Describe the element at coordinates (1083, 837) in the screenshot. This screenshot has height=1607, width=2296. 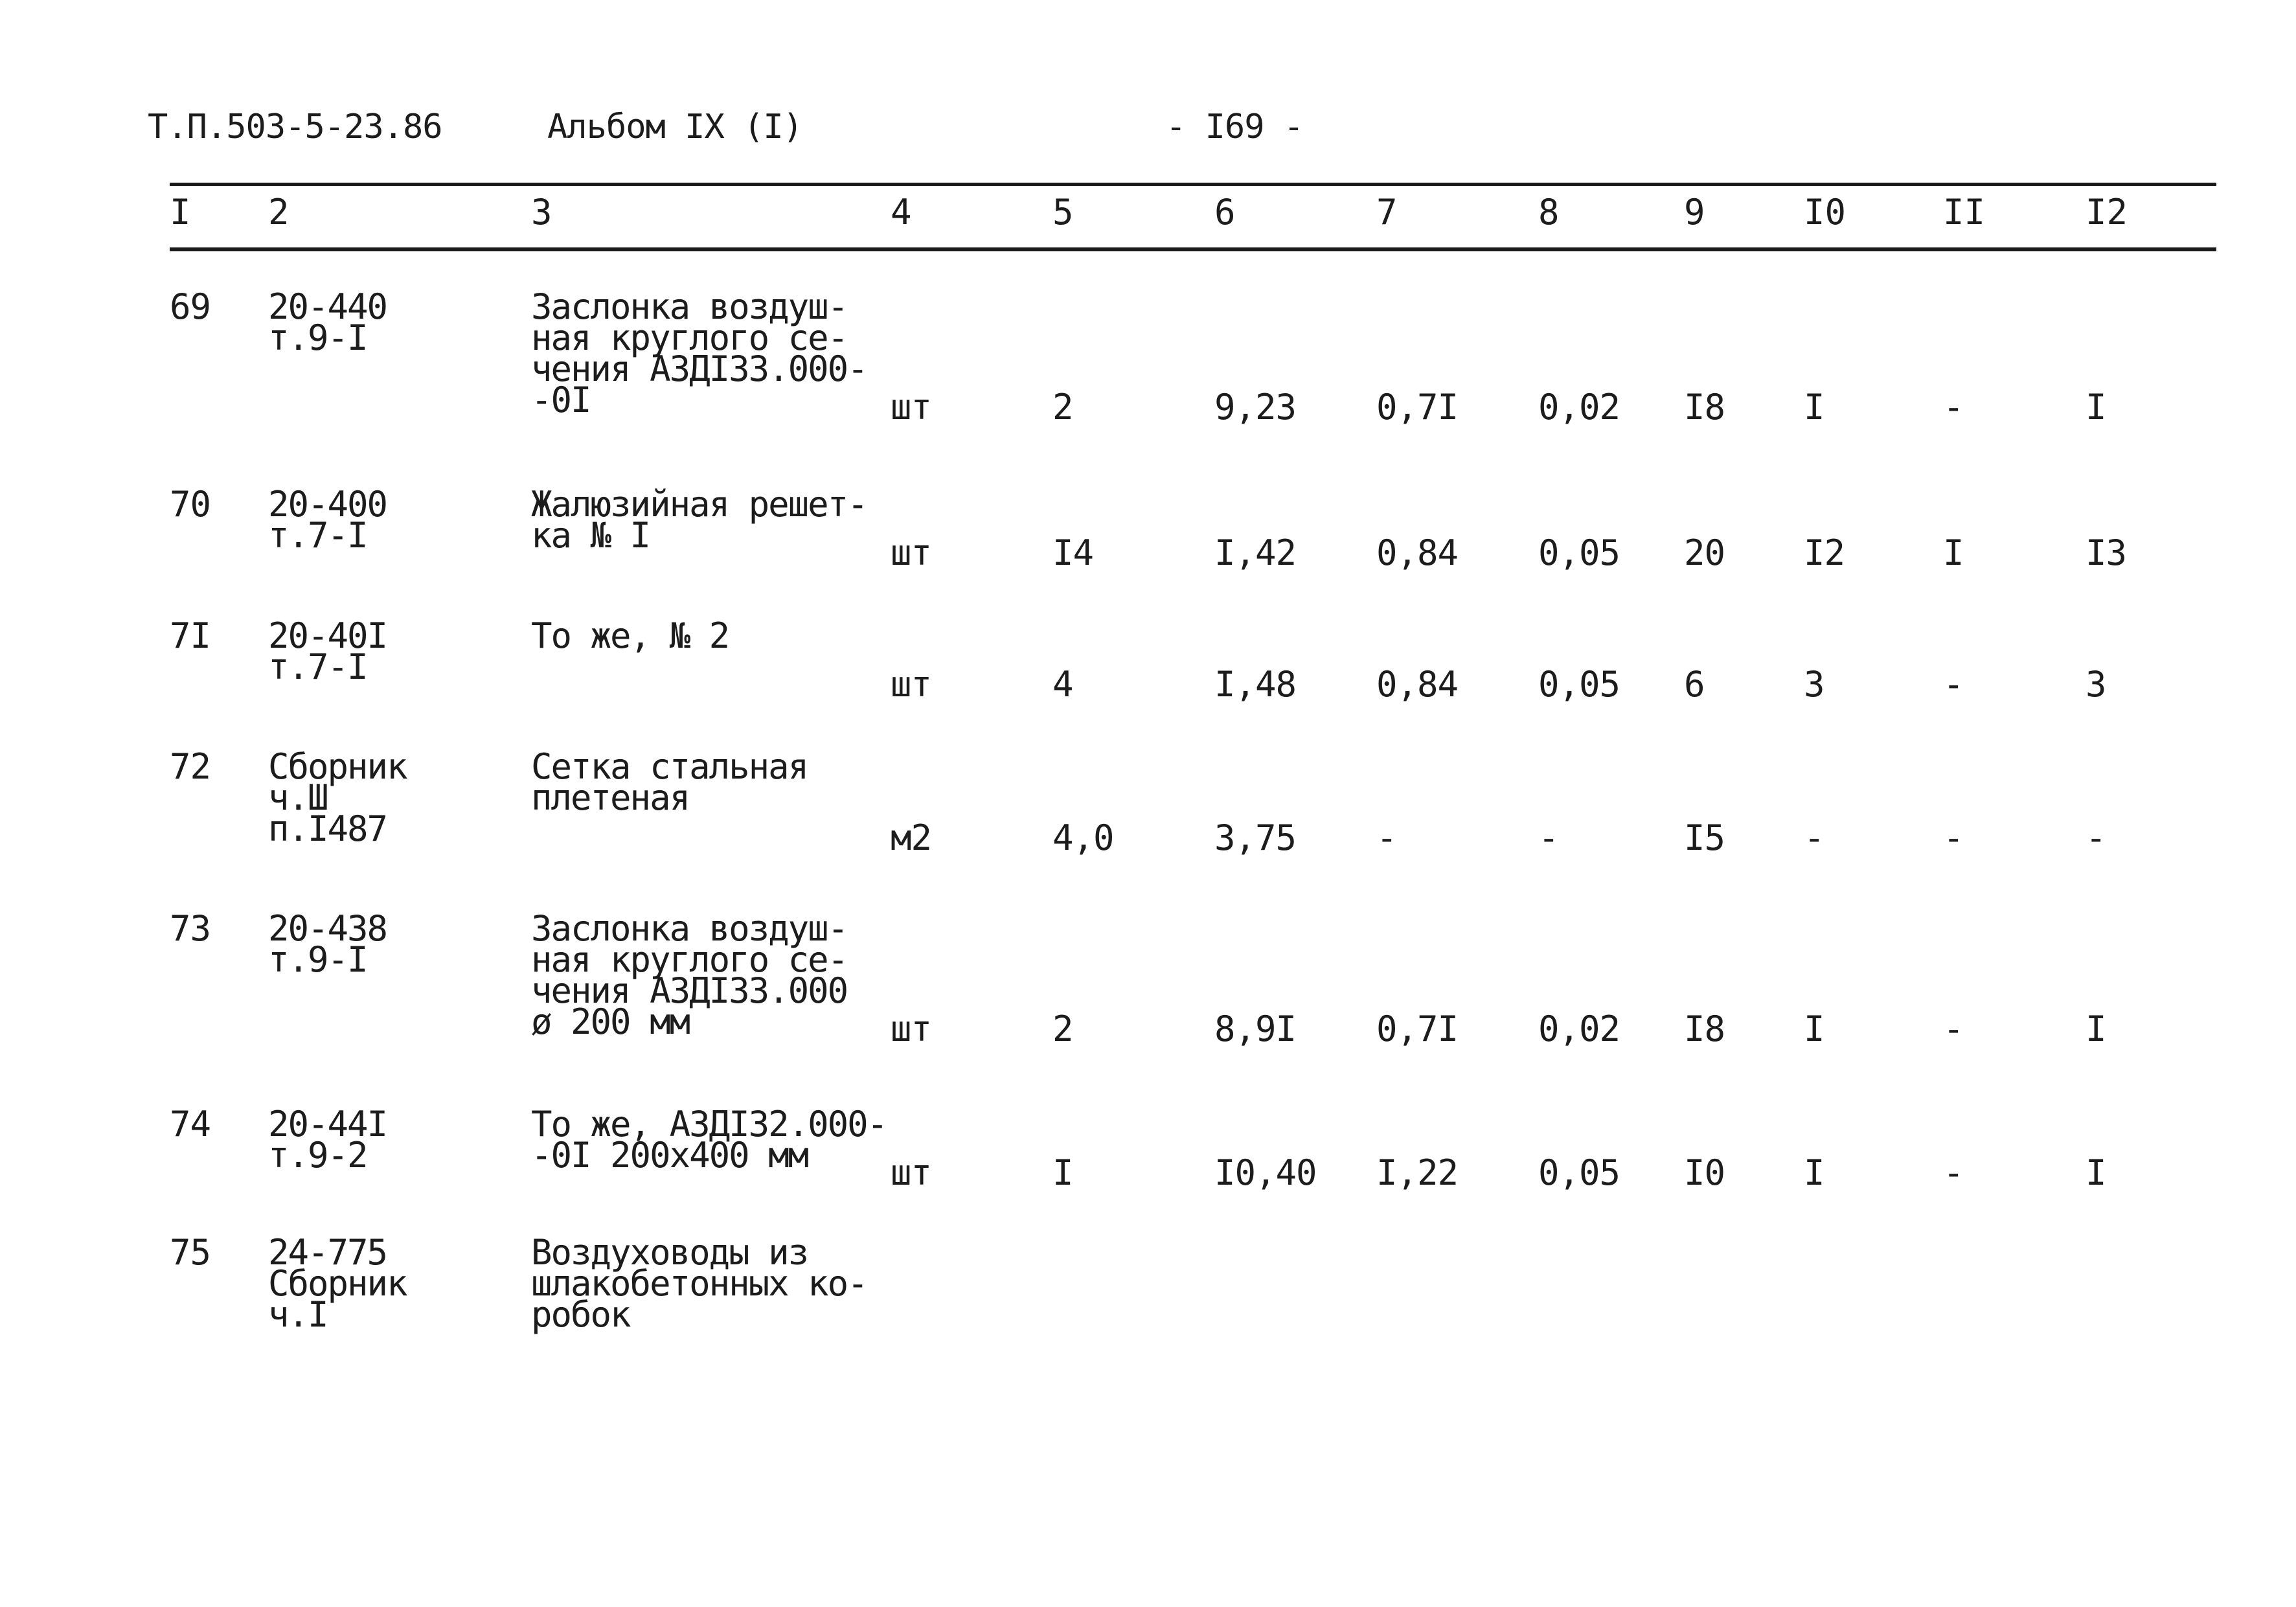
I see `quantity-cell: 4,0` at that location.